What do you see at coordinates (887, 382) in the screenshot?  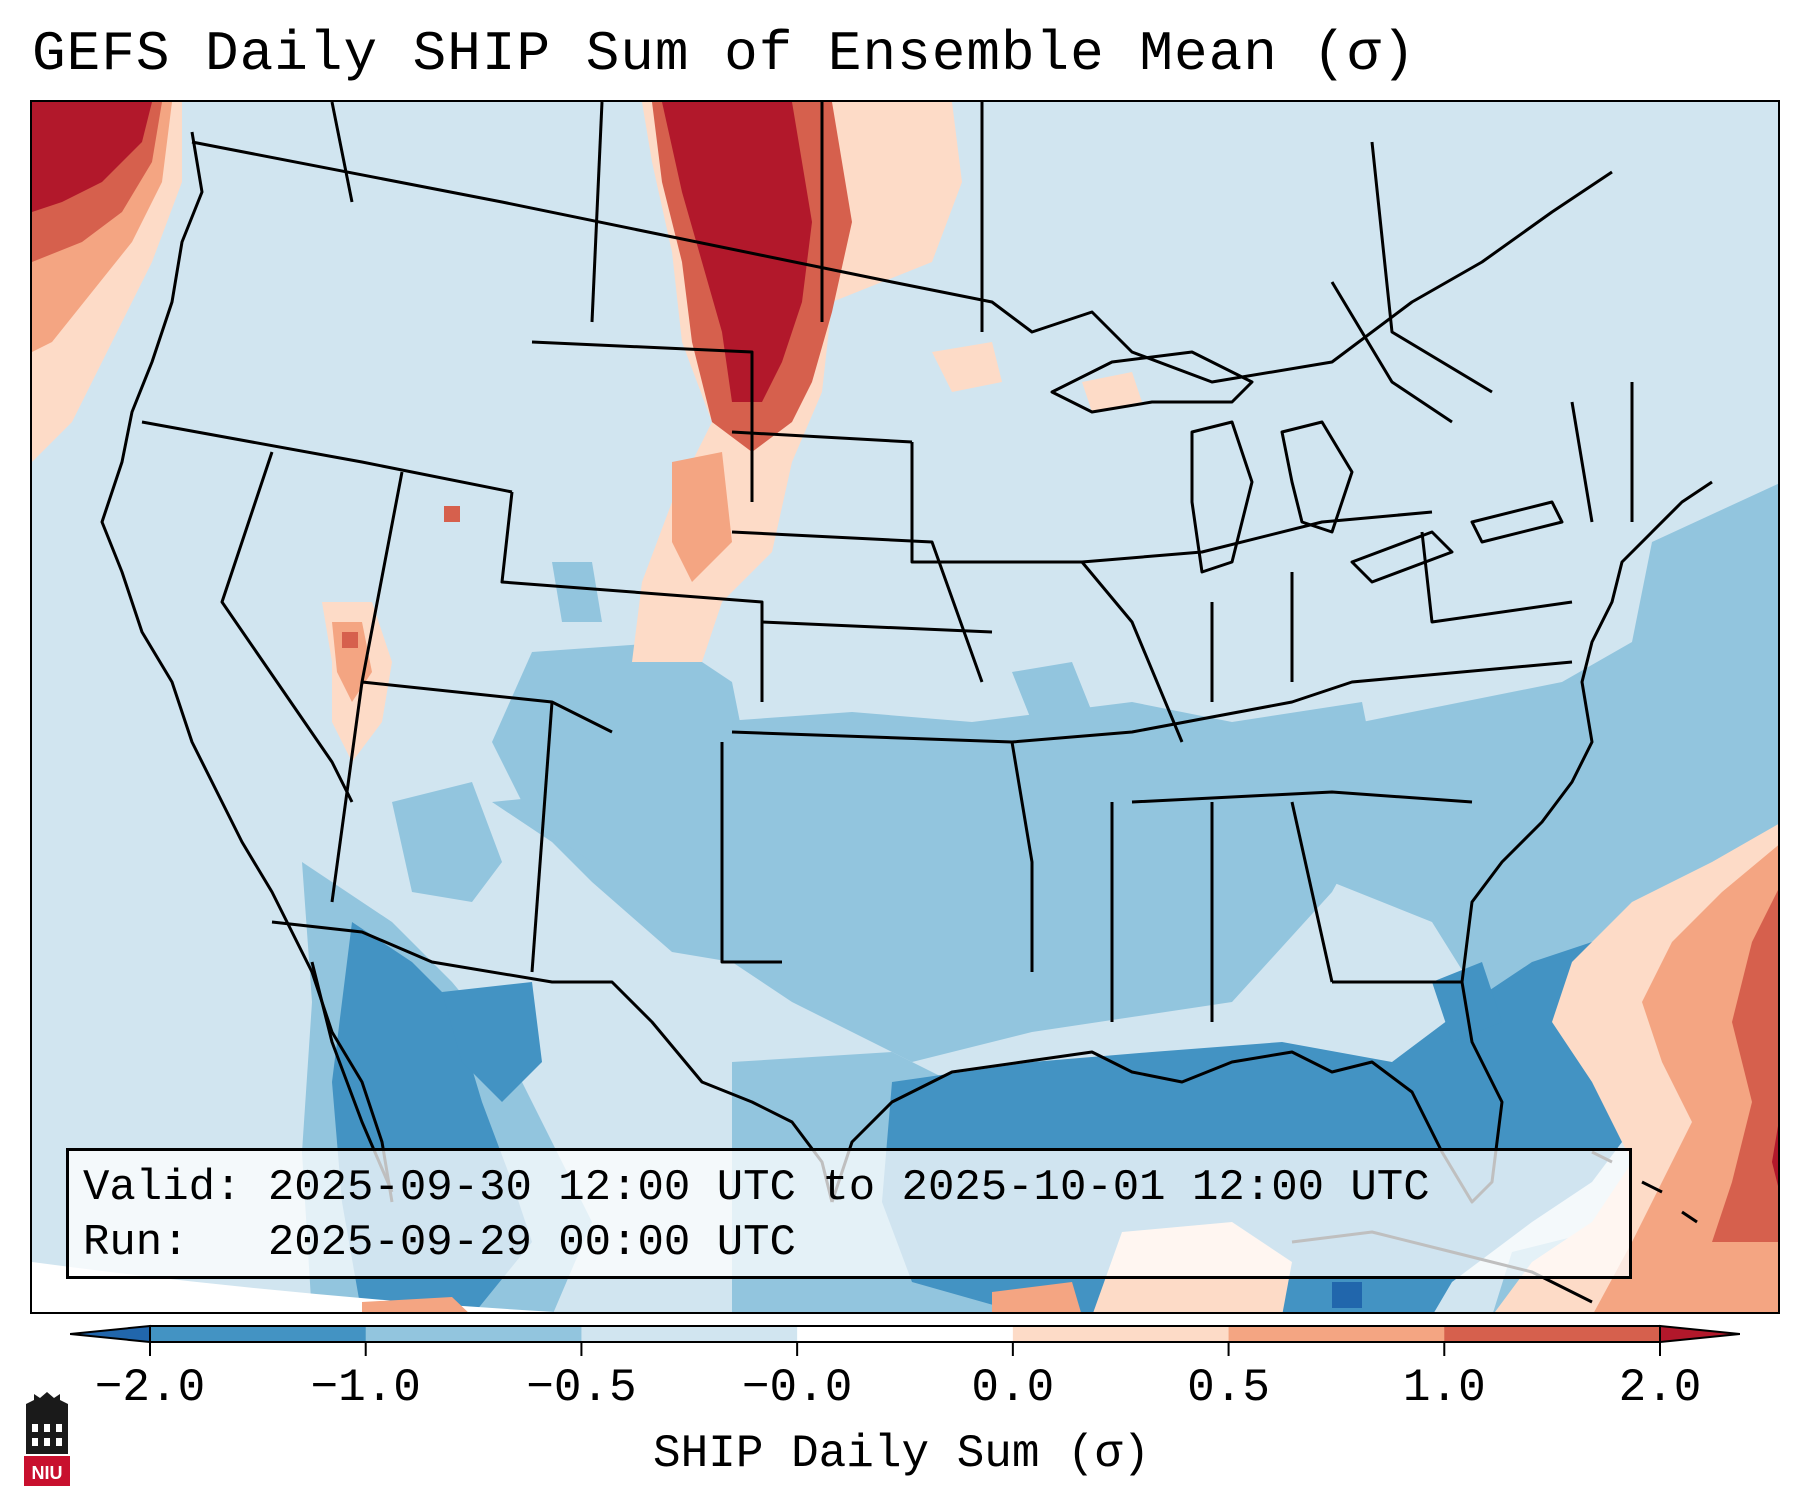 I see `field-positive-plains` at bounding box center [887, 382].